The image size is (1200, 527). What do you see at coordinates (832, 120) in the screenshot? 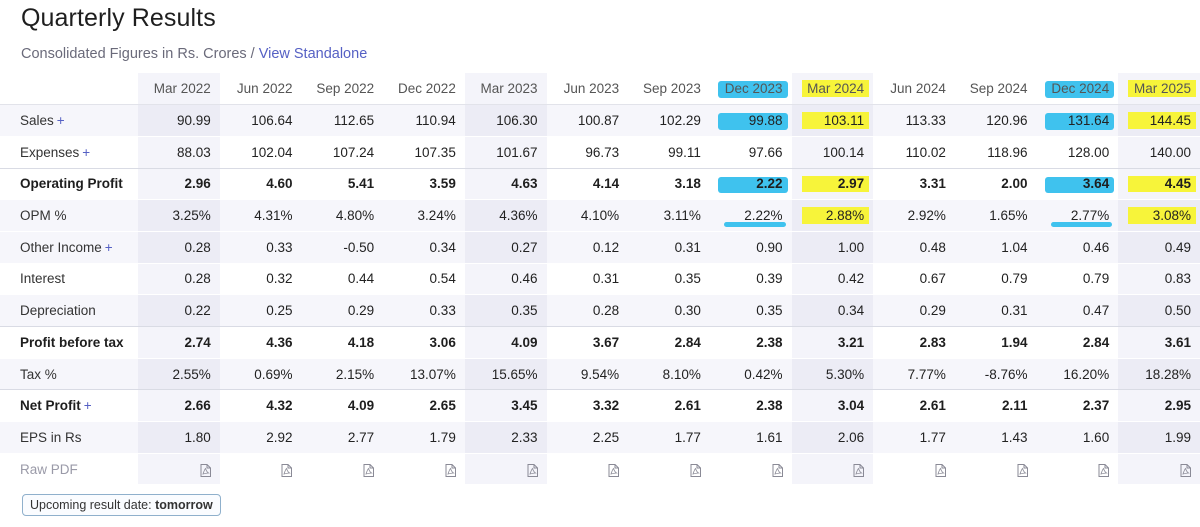
I see `table-cell: 103.11` at bounding box center [832, 120].